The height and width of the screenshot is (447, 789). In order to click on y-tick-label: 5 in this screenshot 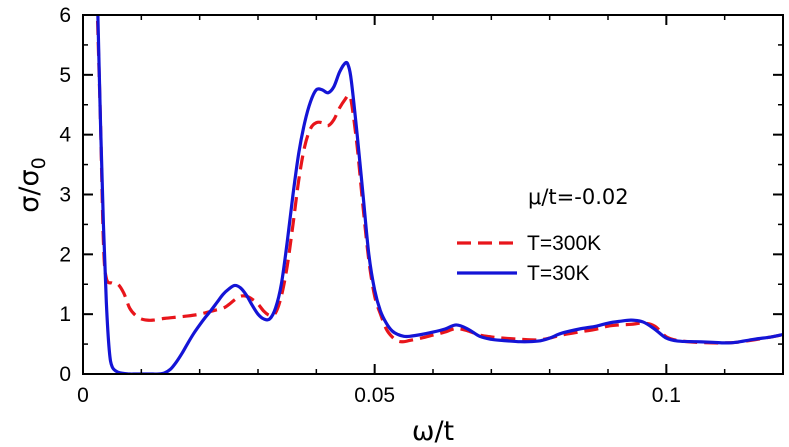, I will do `click(65, 75)`.